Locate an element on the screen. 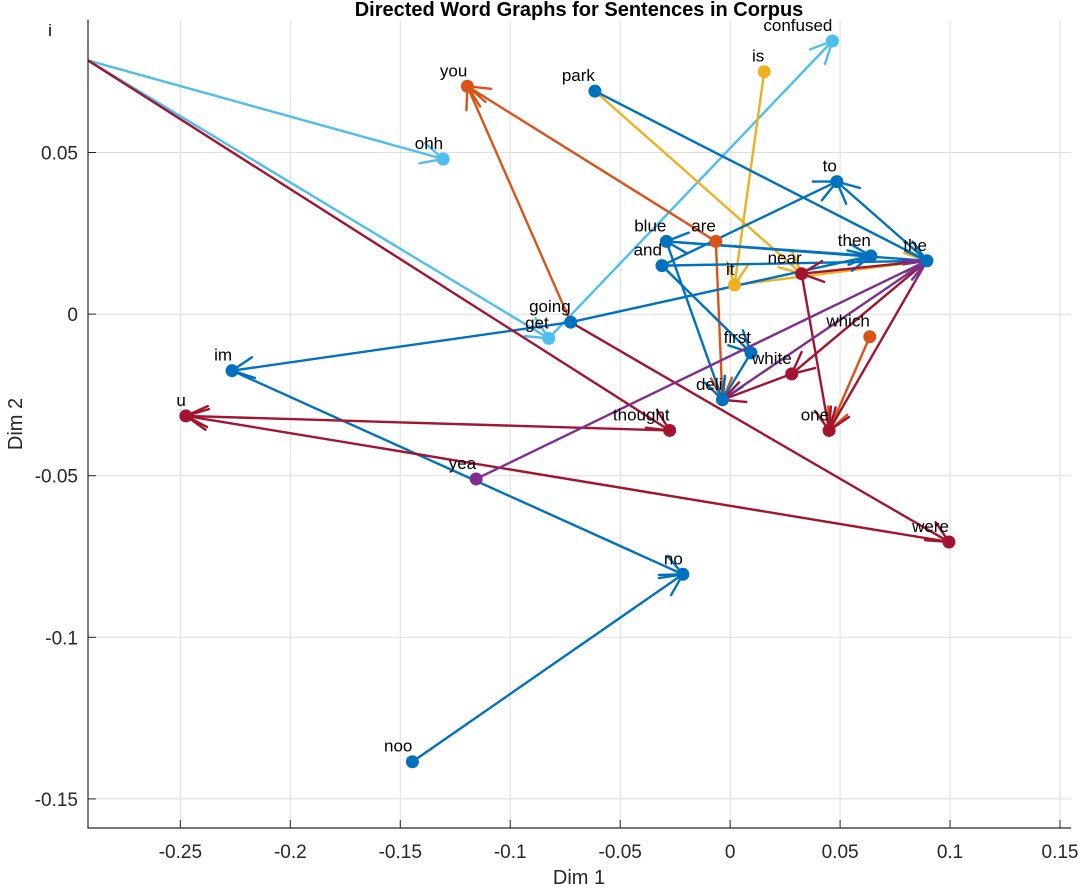 The image size is (1078, 888). node-marker-yea is located at coordinates (476, 479).